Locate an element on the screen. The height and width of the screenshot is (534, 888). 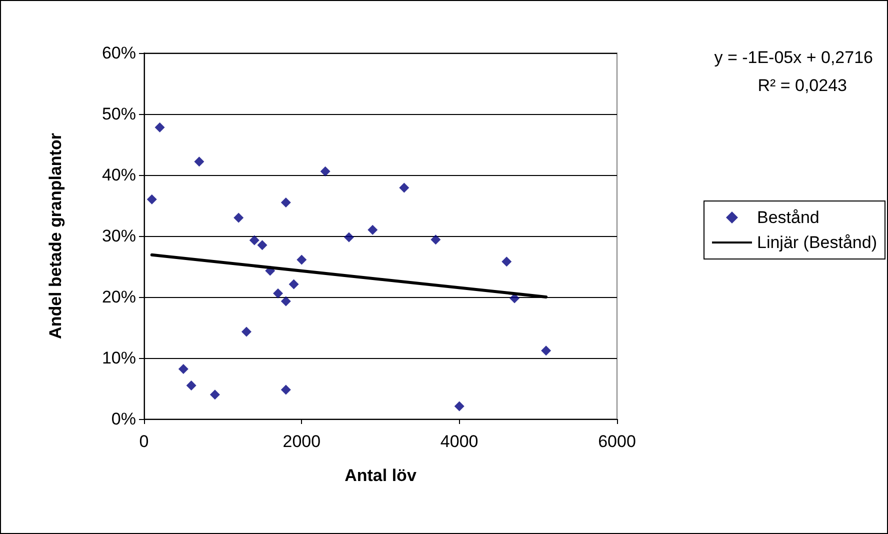
text: R² = 0,0243 is located at coordinates (803, 85).